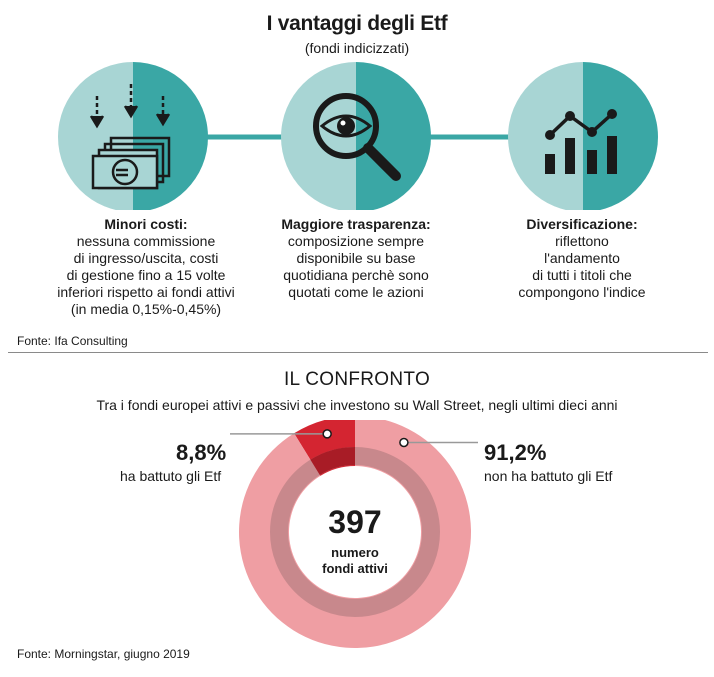 The height and width of the screenshot is (677, 714). I want to click on leader-dot-not-beat, so click(404, 442).